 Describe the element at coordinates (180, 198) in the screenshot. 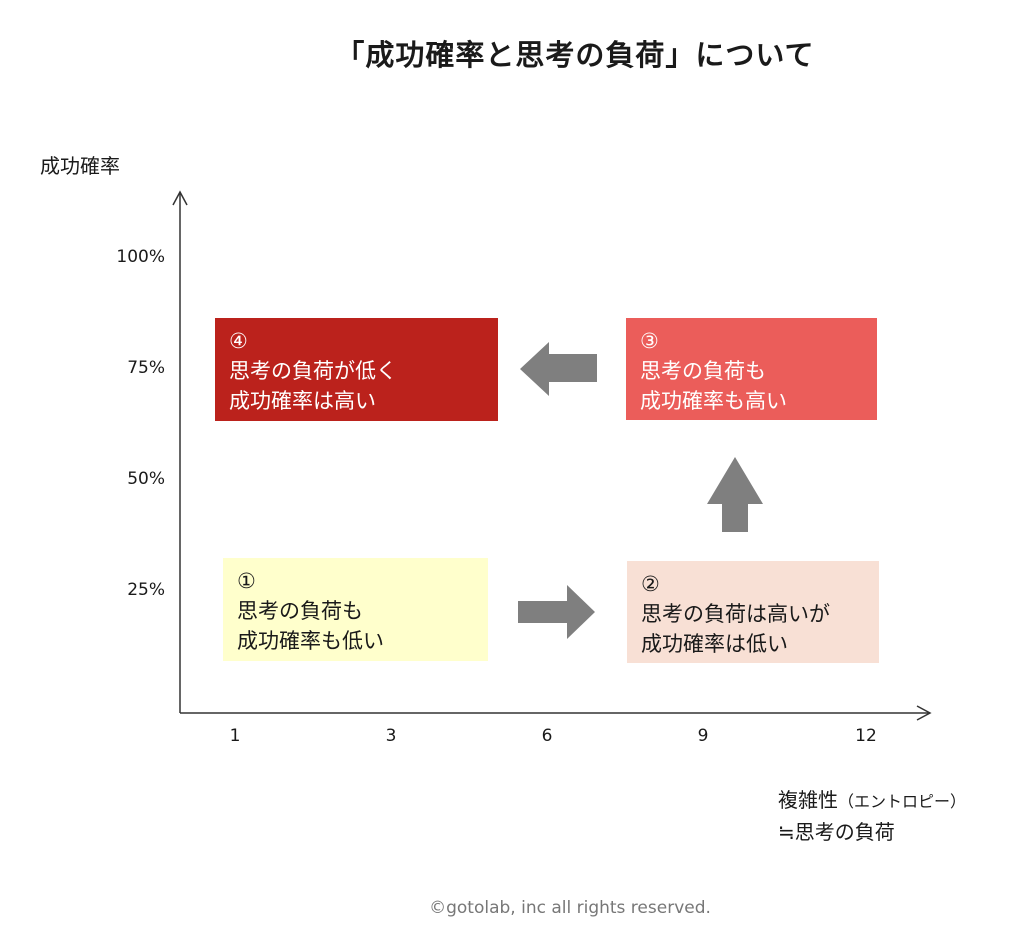

I see `y-axis-arrowhead` at that location.